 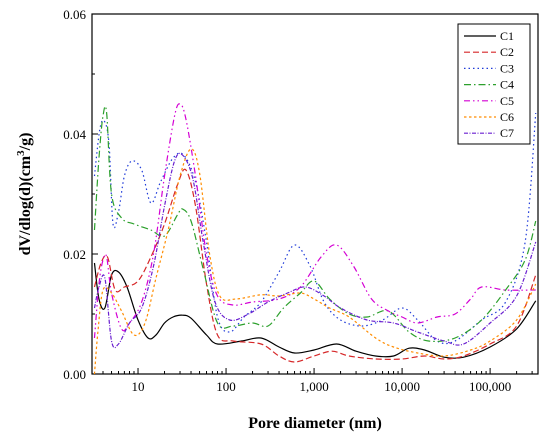 I want to click on y-axis-title-superscript: 3, so click(x=21, y=153).